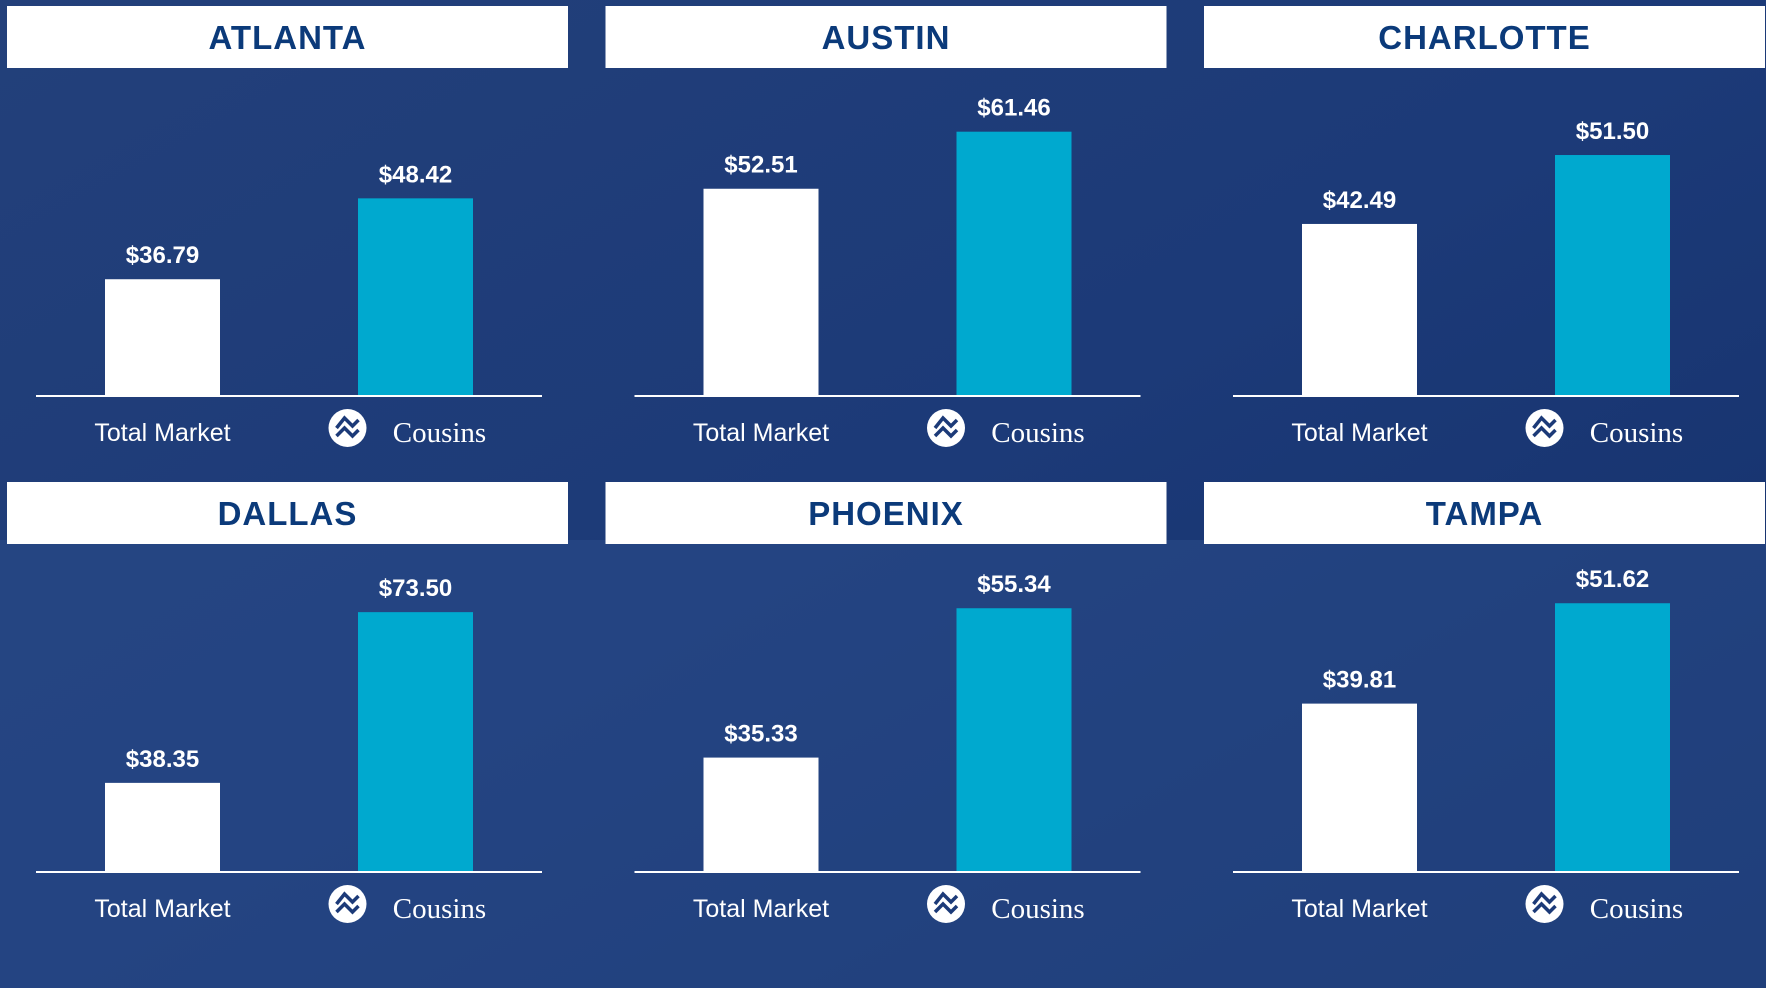 This screenshot has width=1766, height=988. What do you see at coordinates (415, 588) in the screenshot?
I see `value-label: $73.50` at bounding box center [415, 588].